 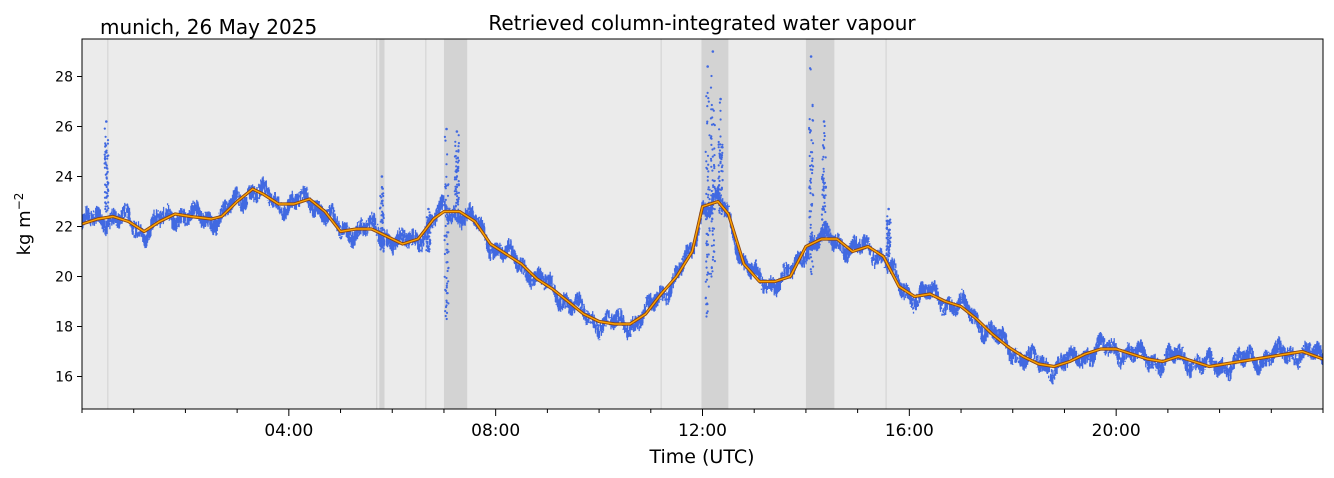 I want to click on y-tick-label-26: 26, so click(x=64, y=128).